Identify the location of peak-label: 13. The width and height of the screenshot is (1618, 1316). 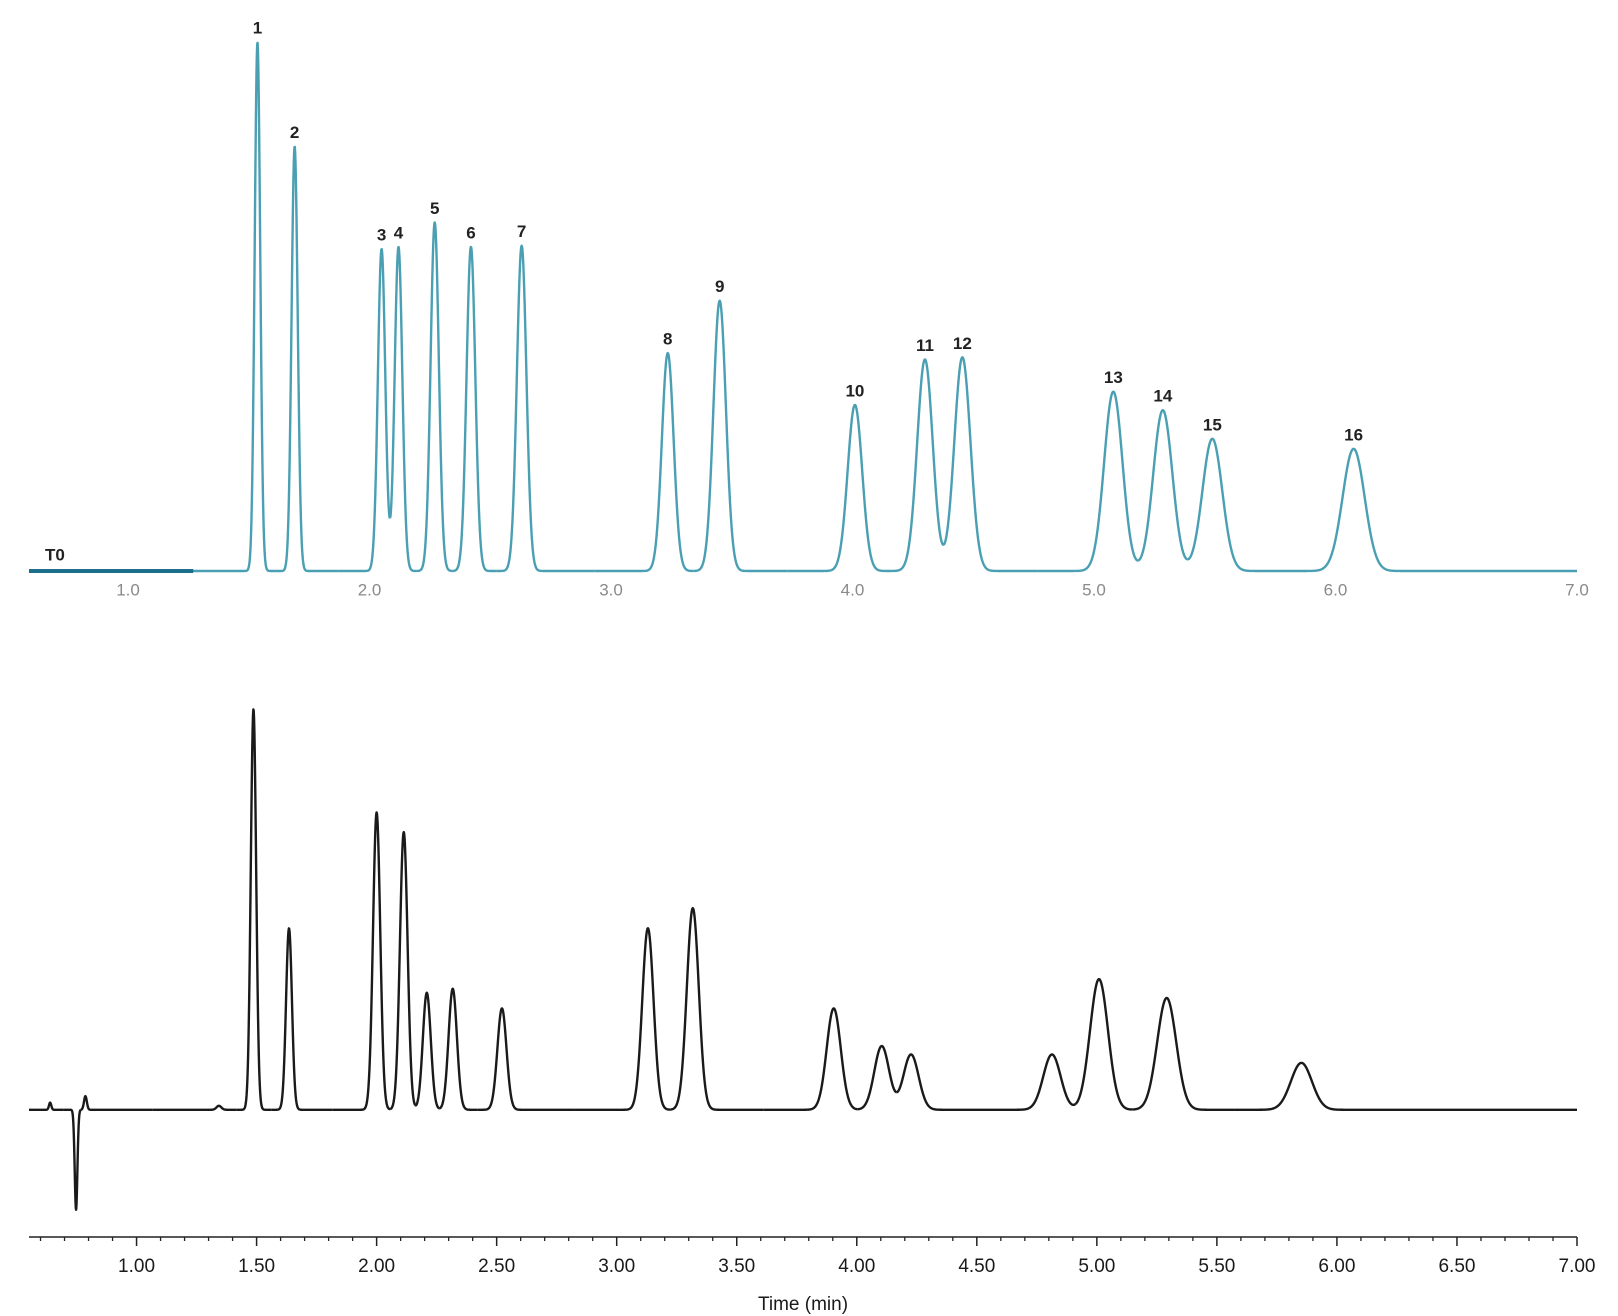
(1113, 377).